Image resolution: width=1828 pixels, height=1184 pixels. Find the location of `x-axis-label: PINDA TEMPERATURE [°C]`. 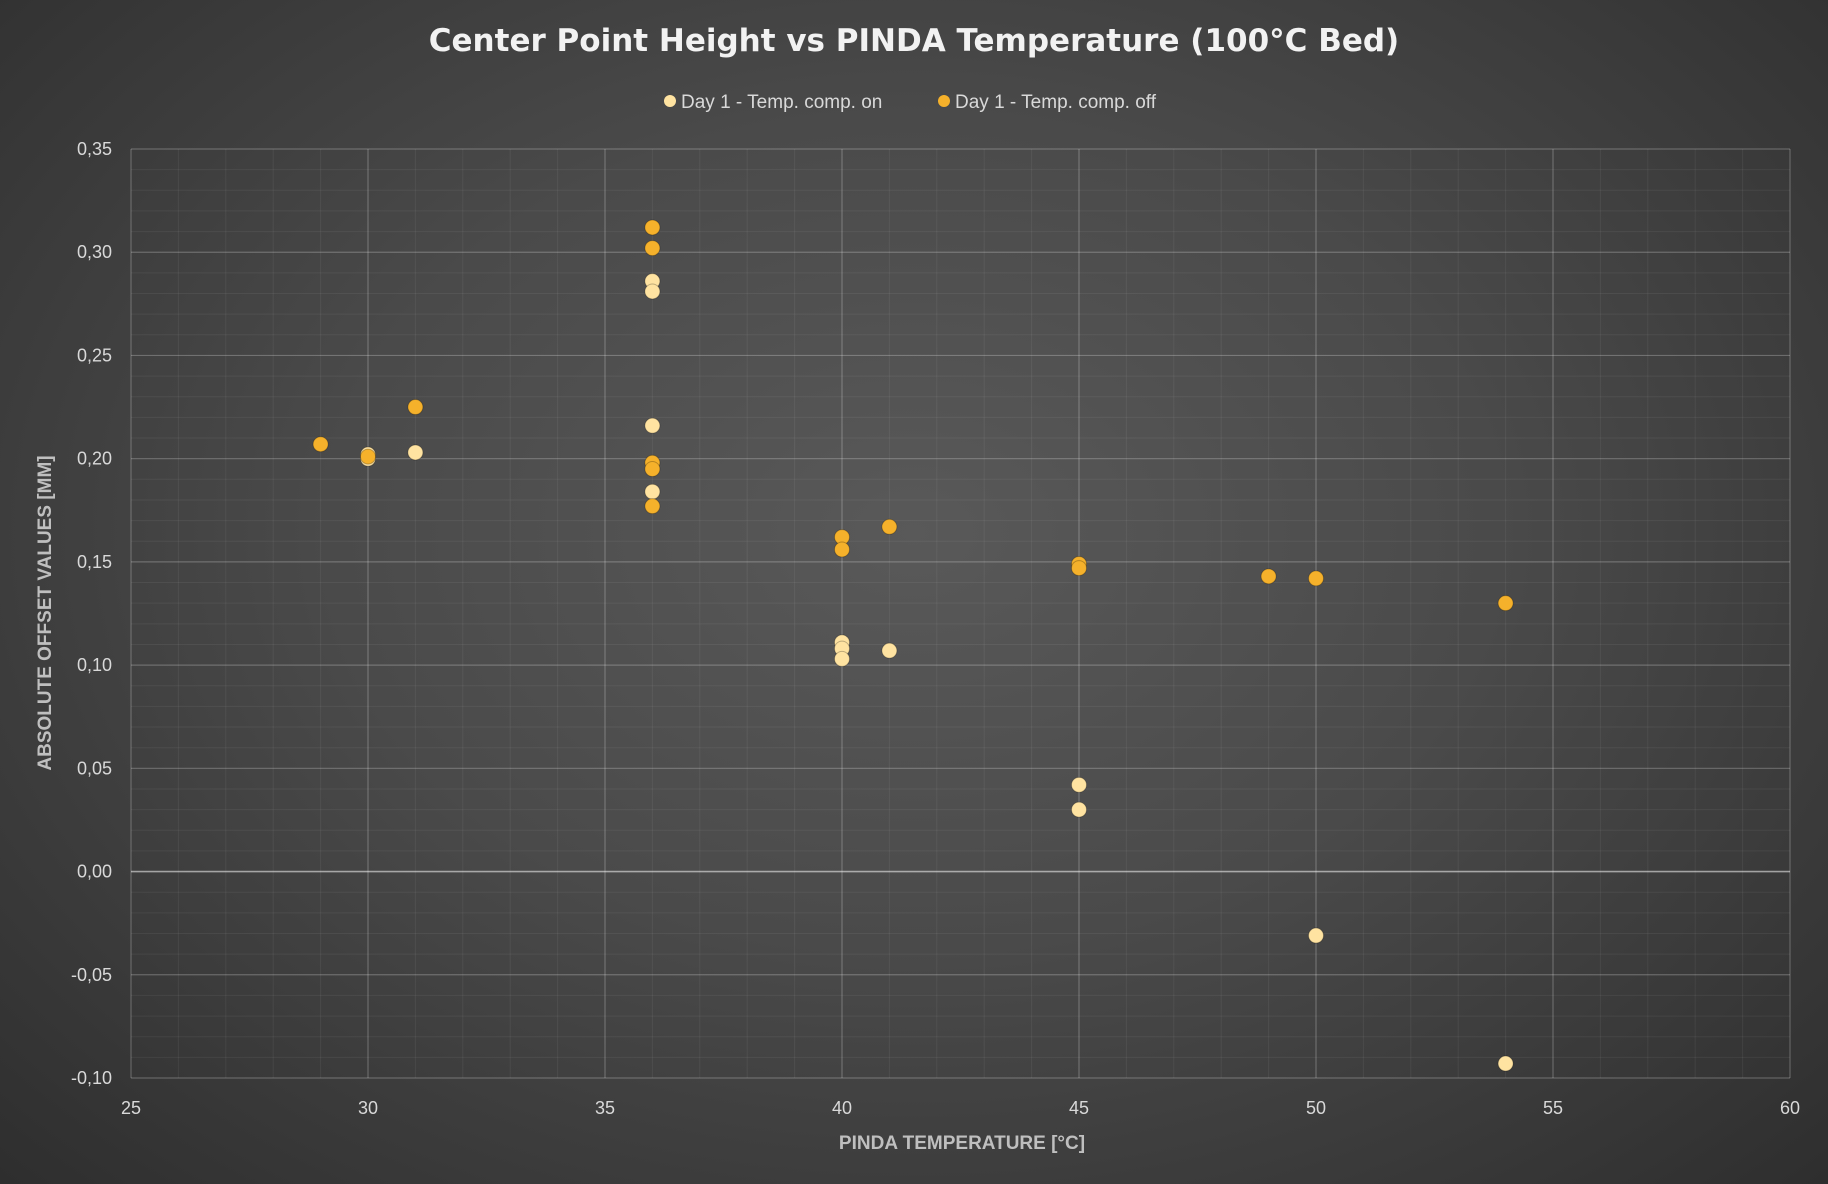

x-axis-label: PINDA TEMPERATURE [°C] is located at coordinates (962, 1143).